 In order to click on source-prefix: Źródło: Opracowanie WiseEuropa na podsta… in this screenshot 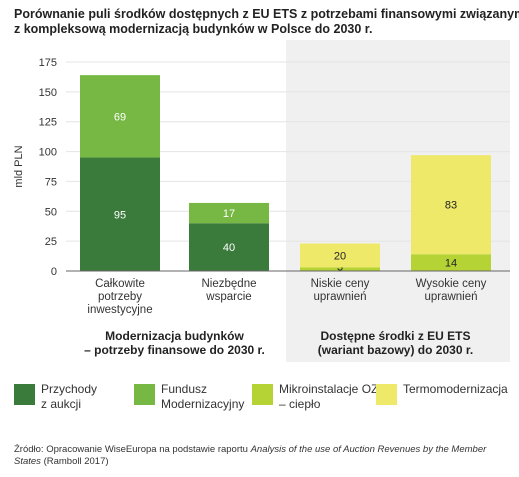, I will do `click(132, 449)`.